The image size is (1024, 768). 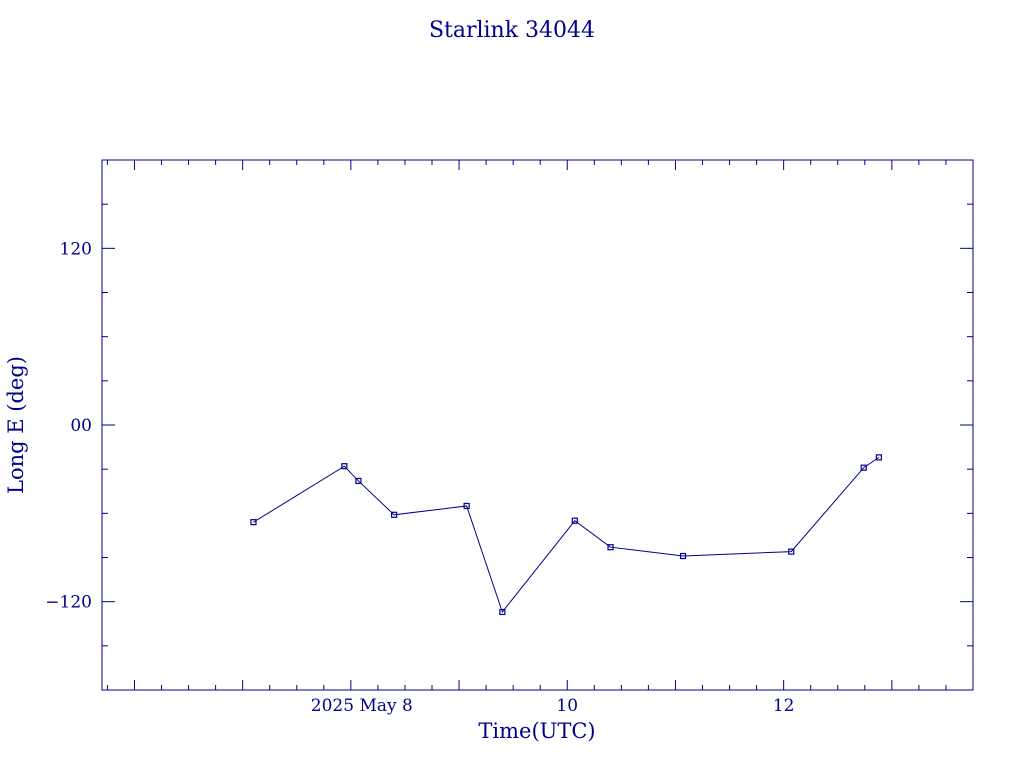 I want to click on x-tick-label: 12, so click(x=784, y=706).